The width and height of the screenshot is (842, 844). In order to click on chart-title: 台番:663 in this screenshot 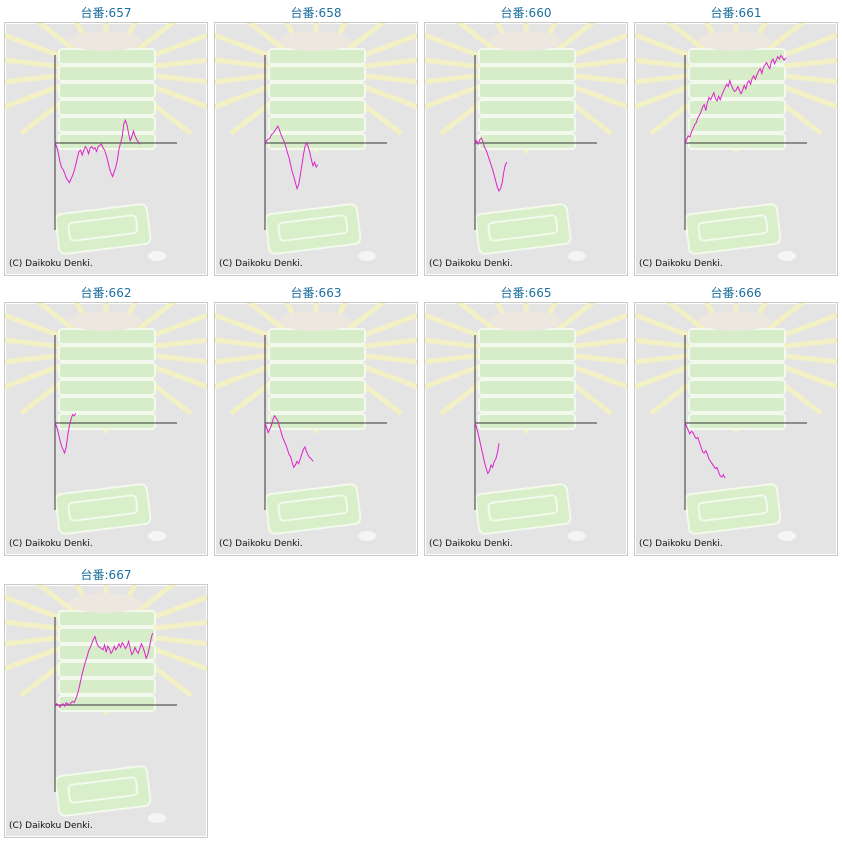, I will do `click(316, 293)`.